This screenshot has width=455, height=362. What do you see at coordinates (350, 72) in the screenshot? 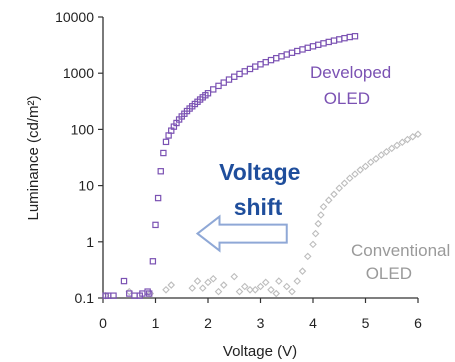
I see `developed-oled-label-line-1: Developed` at bounding box center [350, 72].